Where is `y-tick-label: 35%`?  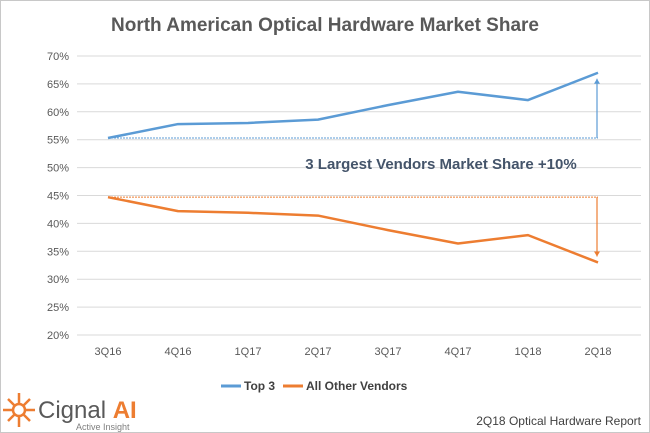 y-tick-label: 35% is located at coordinates (58, 252).